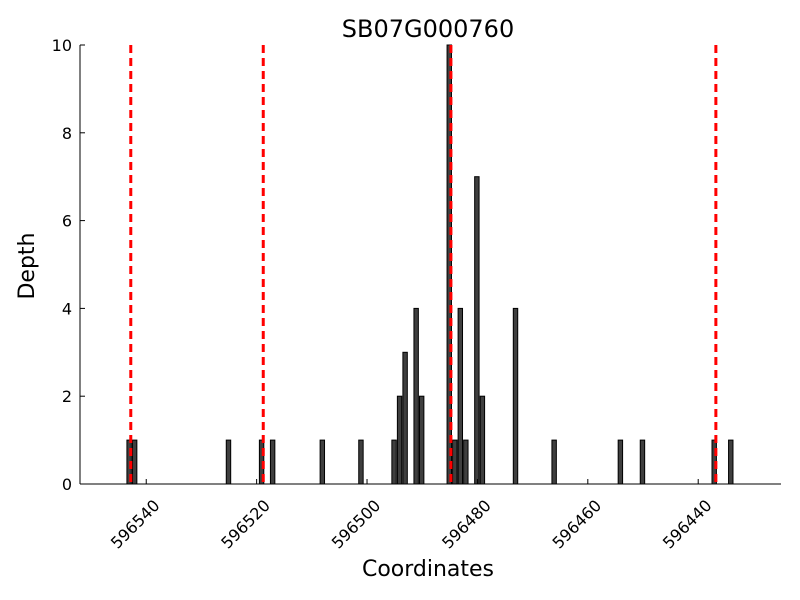  I want to click on x-tick-label-596480: 596480, so click(466, 524).